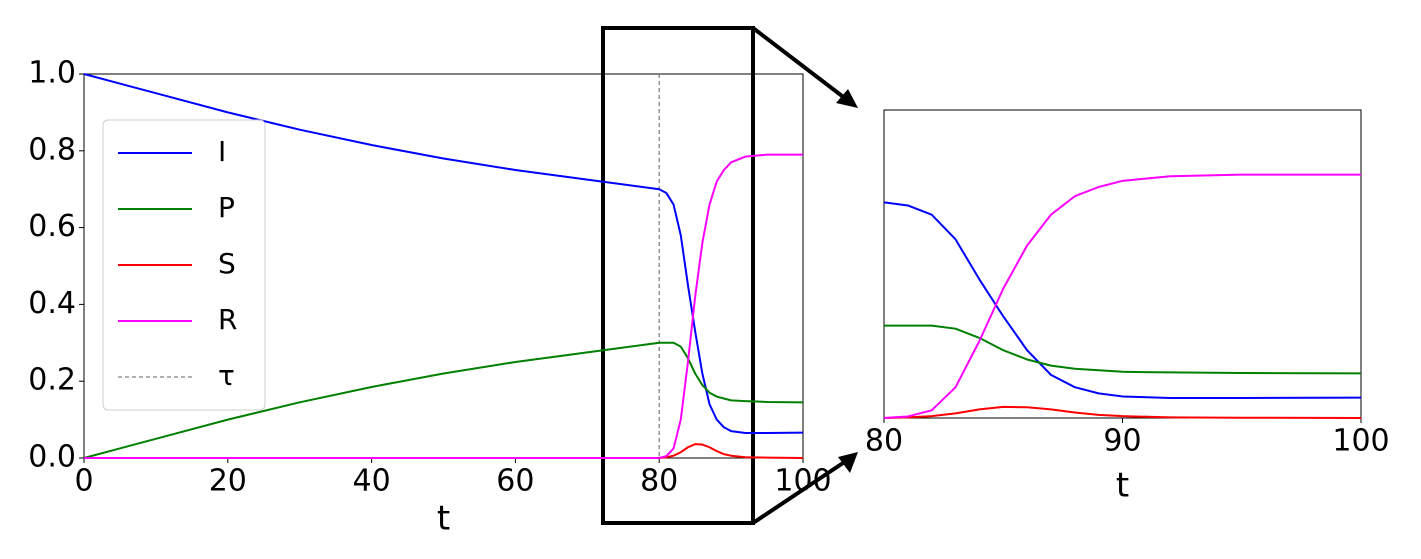 This screenshot has height=559, width=1421. Describe the element at coordinates (678, 275) in the screenshot. I see `zoom-box` at that location.